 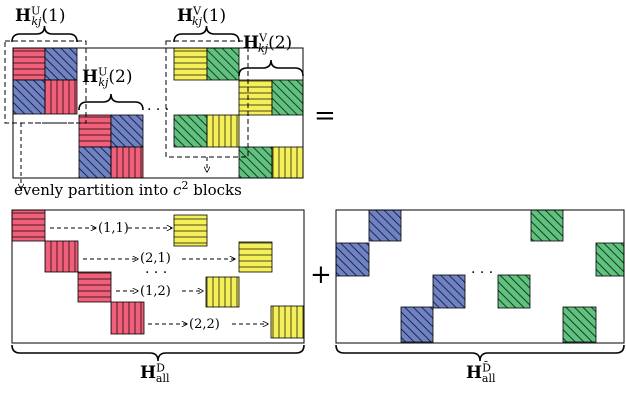 What do you see at coordinates (482, 273) in the screenshot?
I see `dots-bottom-right: · · ·` at bounding box center [482, 273].